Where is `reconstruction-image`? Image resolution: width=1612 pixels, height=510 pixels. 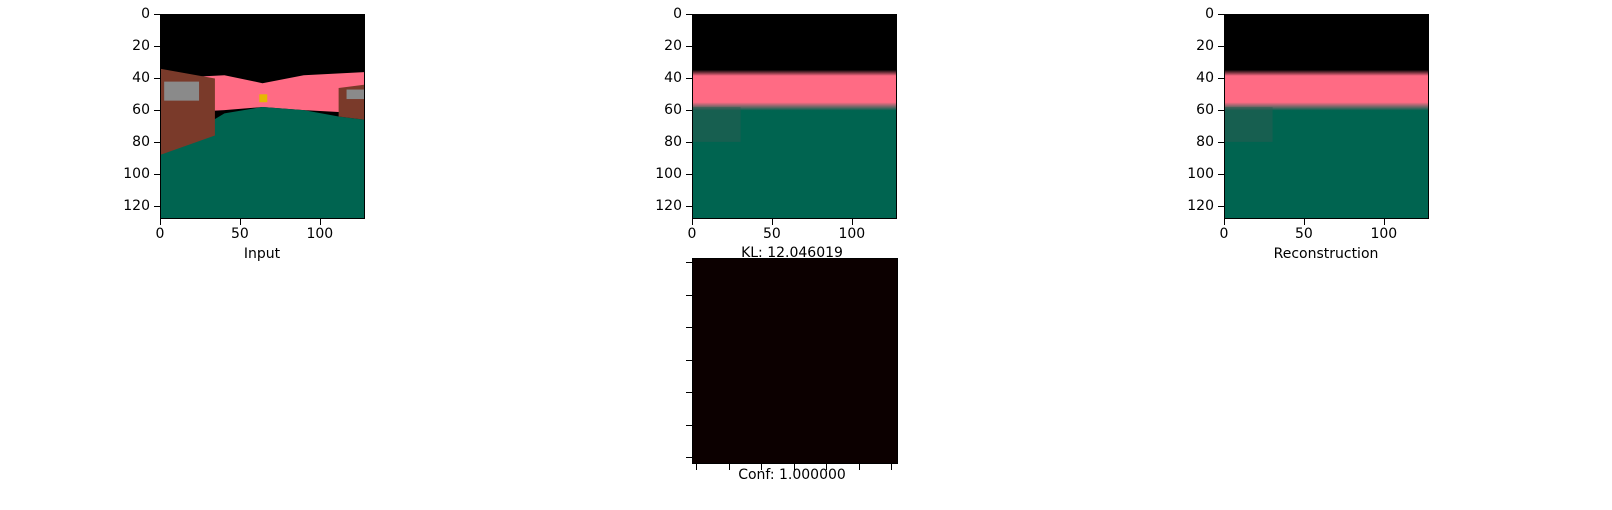
reconstruction-image is located at coordinates (1326, 116).